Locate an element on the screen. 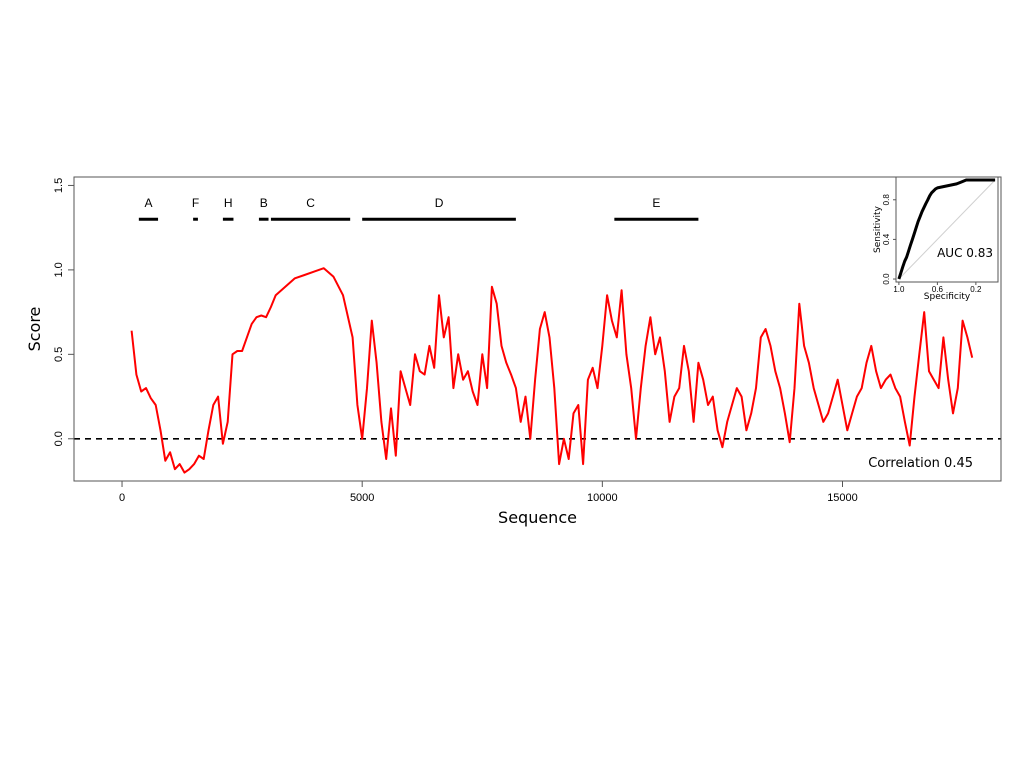 The height and width of the screenshot is (768, 1024). region-label: H is located at coordinates (228, 203).